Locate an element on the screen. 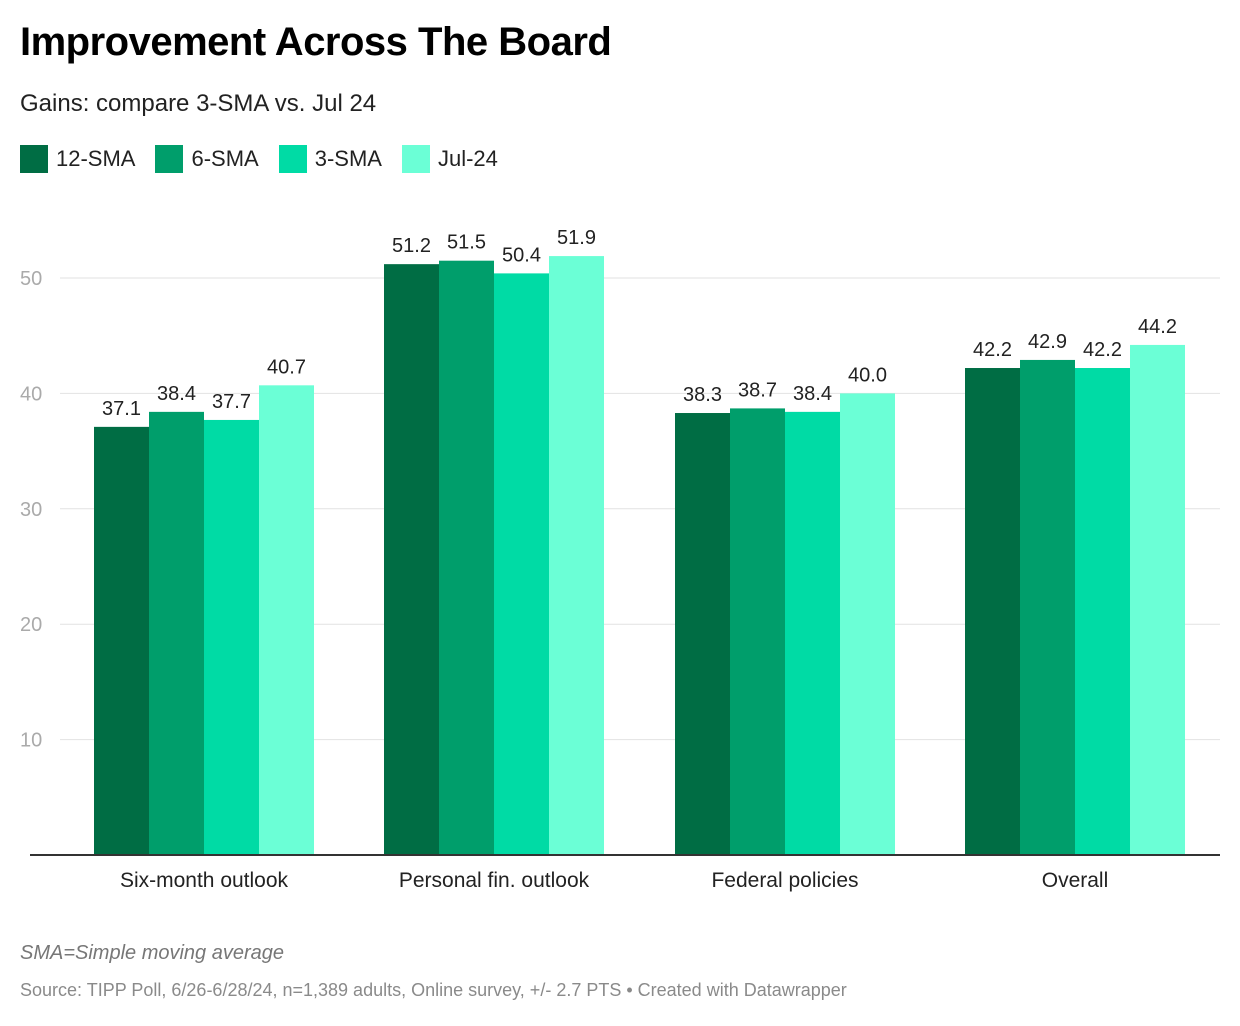 Image resolution: width=1240 pixels, height=1026 pixels. legend: 12-SMA 6-SMA 3-SMA Jul-24 is located at coordinates (269, 159).